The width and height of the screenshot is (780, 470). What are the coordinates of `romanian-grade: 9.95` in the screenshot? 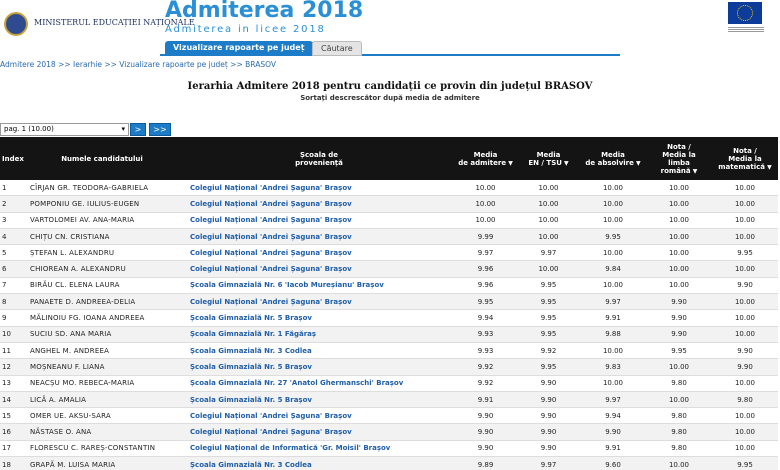 It's located at (679, 351).